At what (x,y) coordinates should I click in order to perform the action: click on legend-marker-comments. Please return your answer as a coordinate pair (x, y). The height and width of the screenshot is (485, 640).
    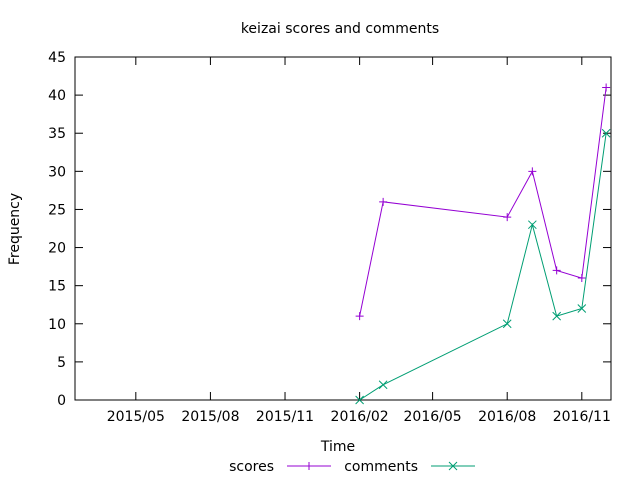
    Looking at the image, I should click on (453, 466).